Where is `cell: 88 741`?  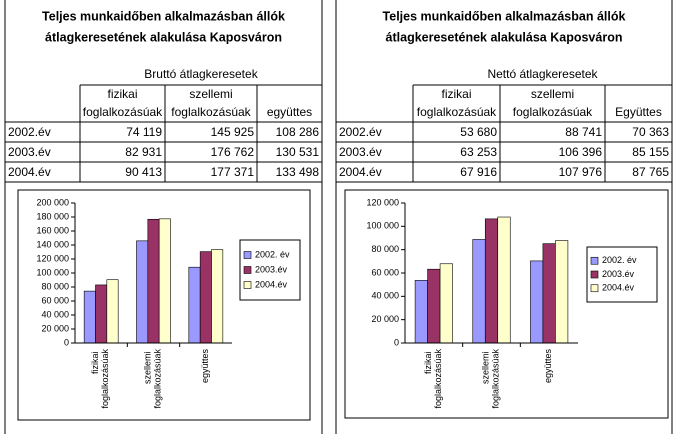
cell: 88 741 is located at coordinates (583, 132).